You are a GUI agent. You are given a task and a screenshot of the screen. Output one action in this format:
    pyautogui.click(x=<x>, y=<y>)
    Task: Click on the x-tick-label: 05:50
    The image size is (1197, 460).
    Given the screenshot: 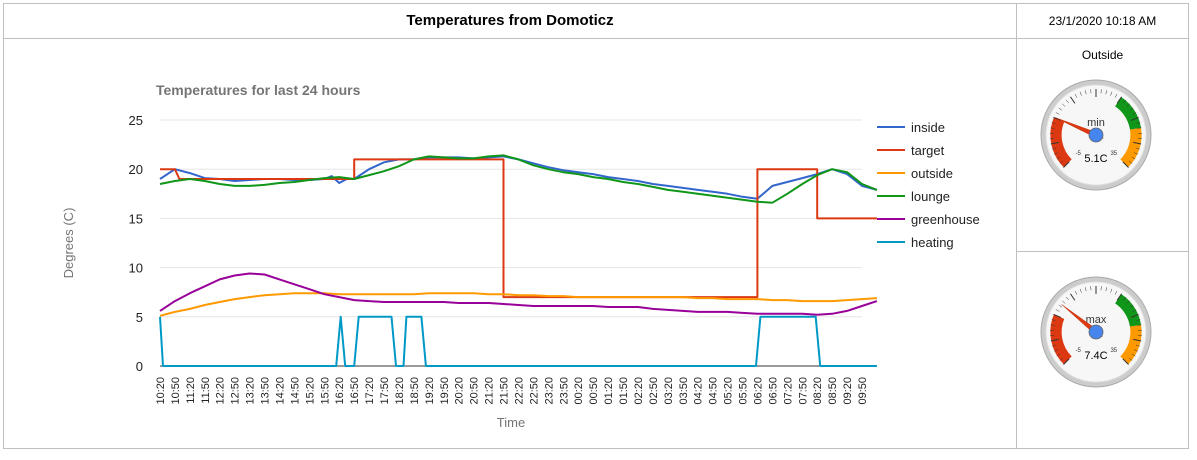 What is the action you would take?
    pyautogui.click(x=744, y=391)
    